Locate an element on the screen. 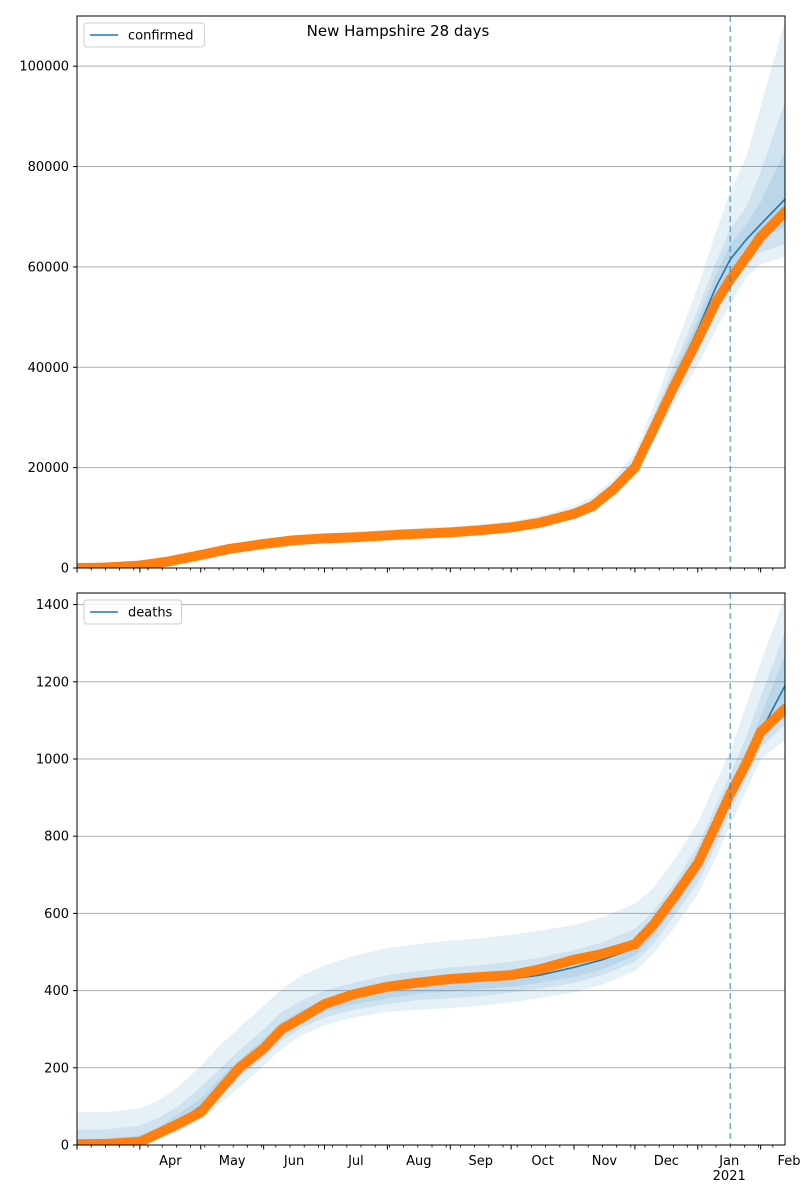 This screenshot has width=800, height=1200. x-tick-label: 2021 is located at coordinates (729, 1176).